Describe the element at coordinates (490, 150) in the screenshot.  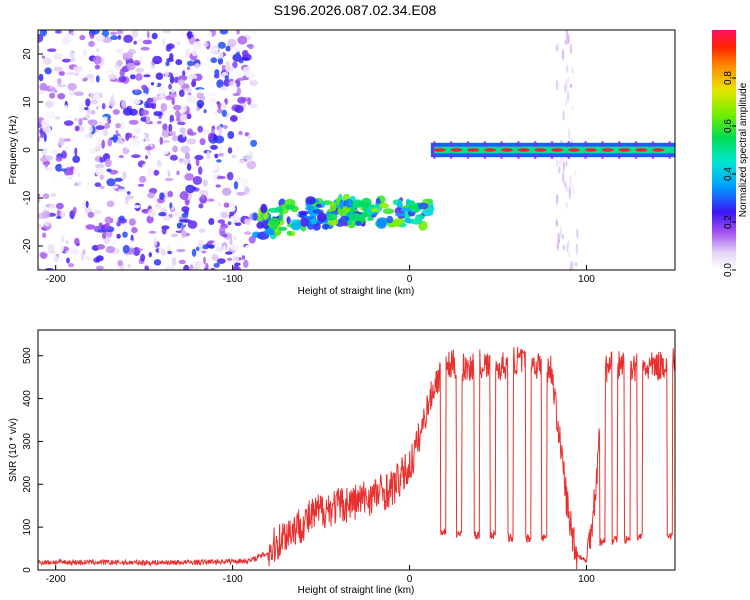
I see `steady-trace-peak` at that location.